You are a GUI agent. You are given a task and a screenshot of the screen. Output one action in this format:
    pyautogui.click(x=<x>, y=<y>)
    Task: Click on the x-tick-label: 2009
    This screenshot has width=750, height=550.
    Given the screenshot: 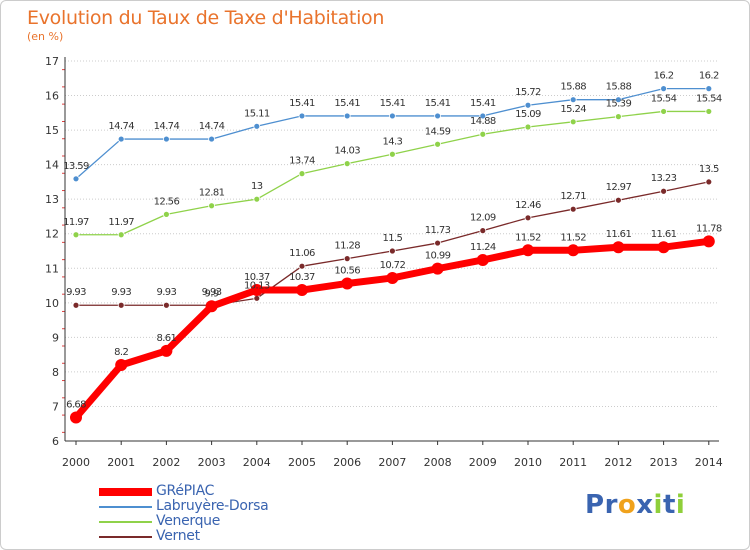 What is the action you would take?
    pyautogui.click(x=483, y=462)
    